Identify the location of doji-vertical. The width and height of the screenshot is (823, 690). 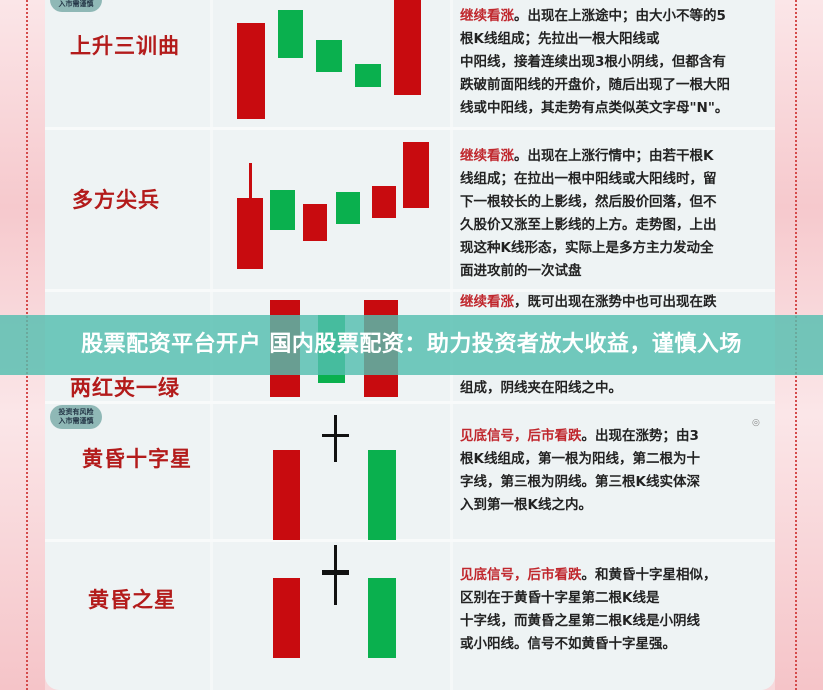
(335, 438).